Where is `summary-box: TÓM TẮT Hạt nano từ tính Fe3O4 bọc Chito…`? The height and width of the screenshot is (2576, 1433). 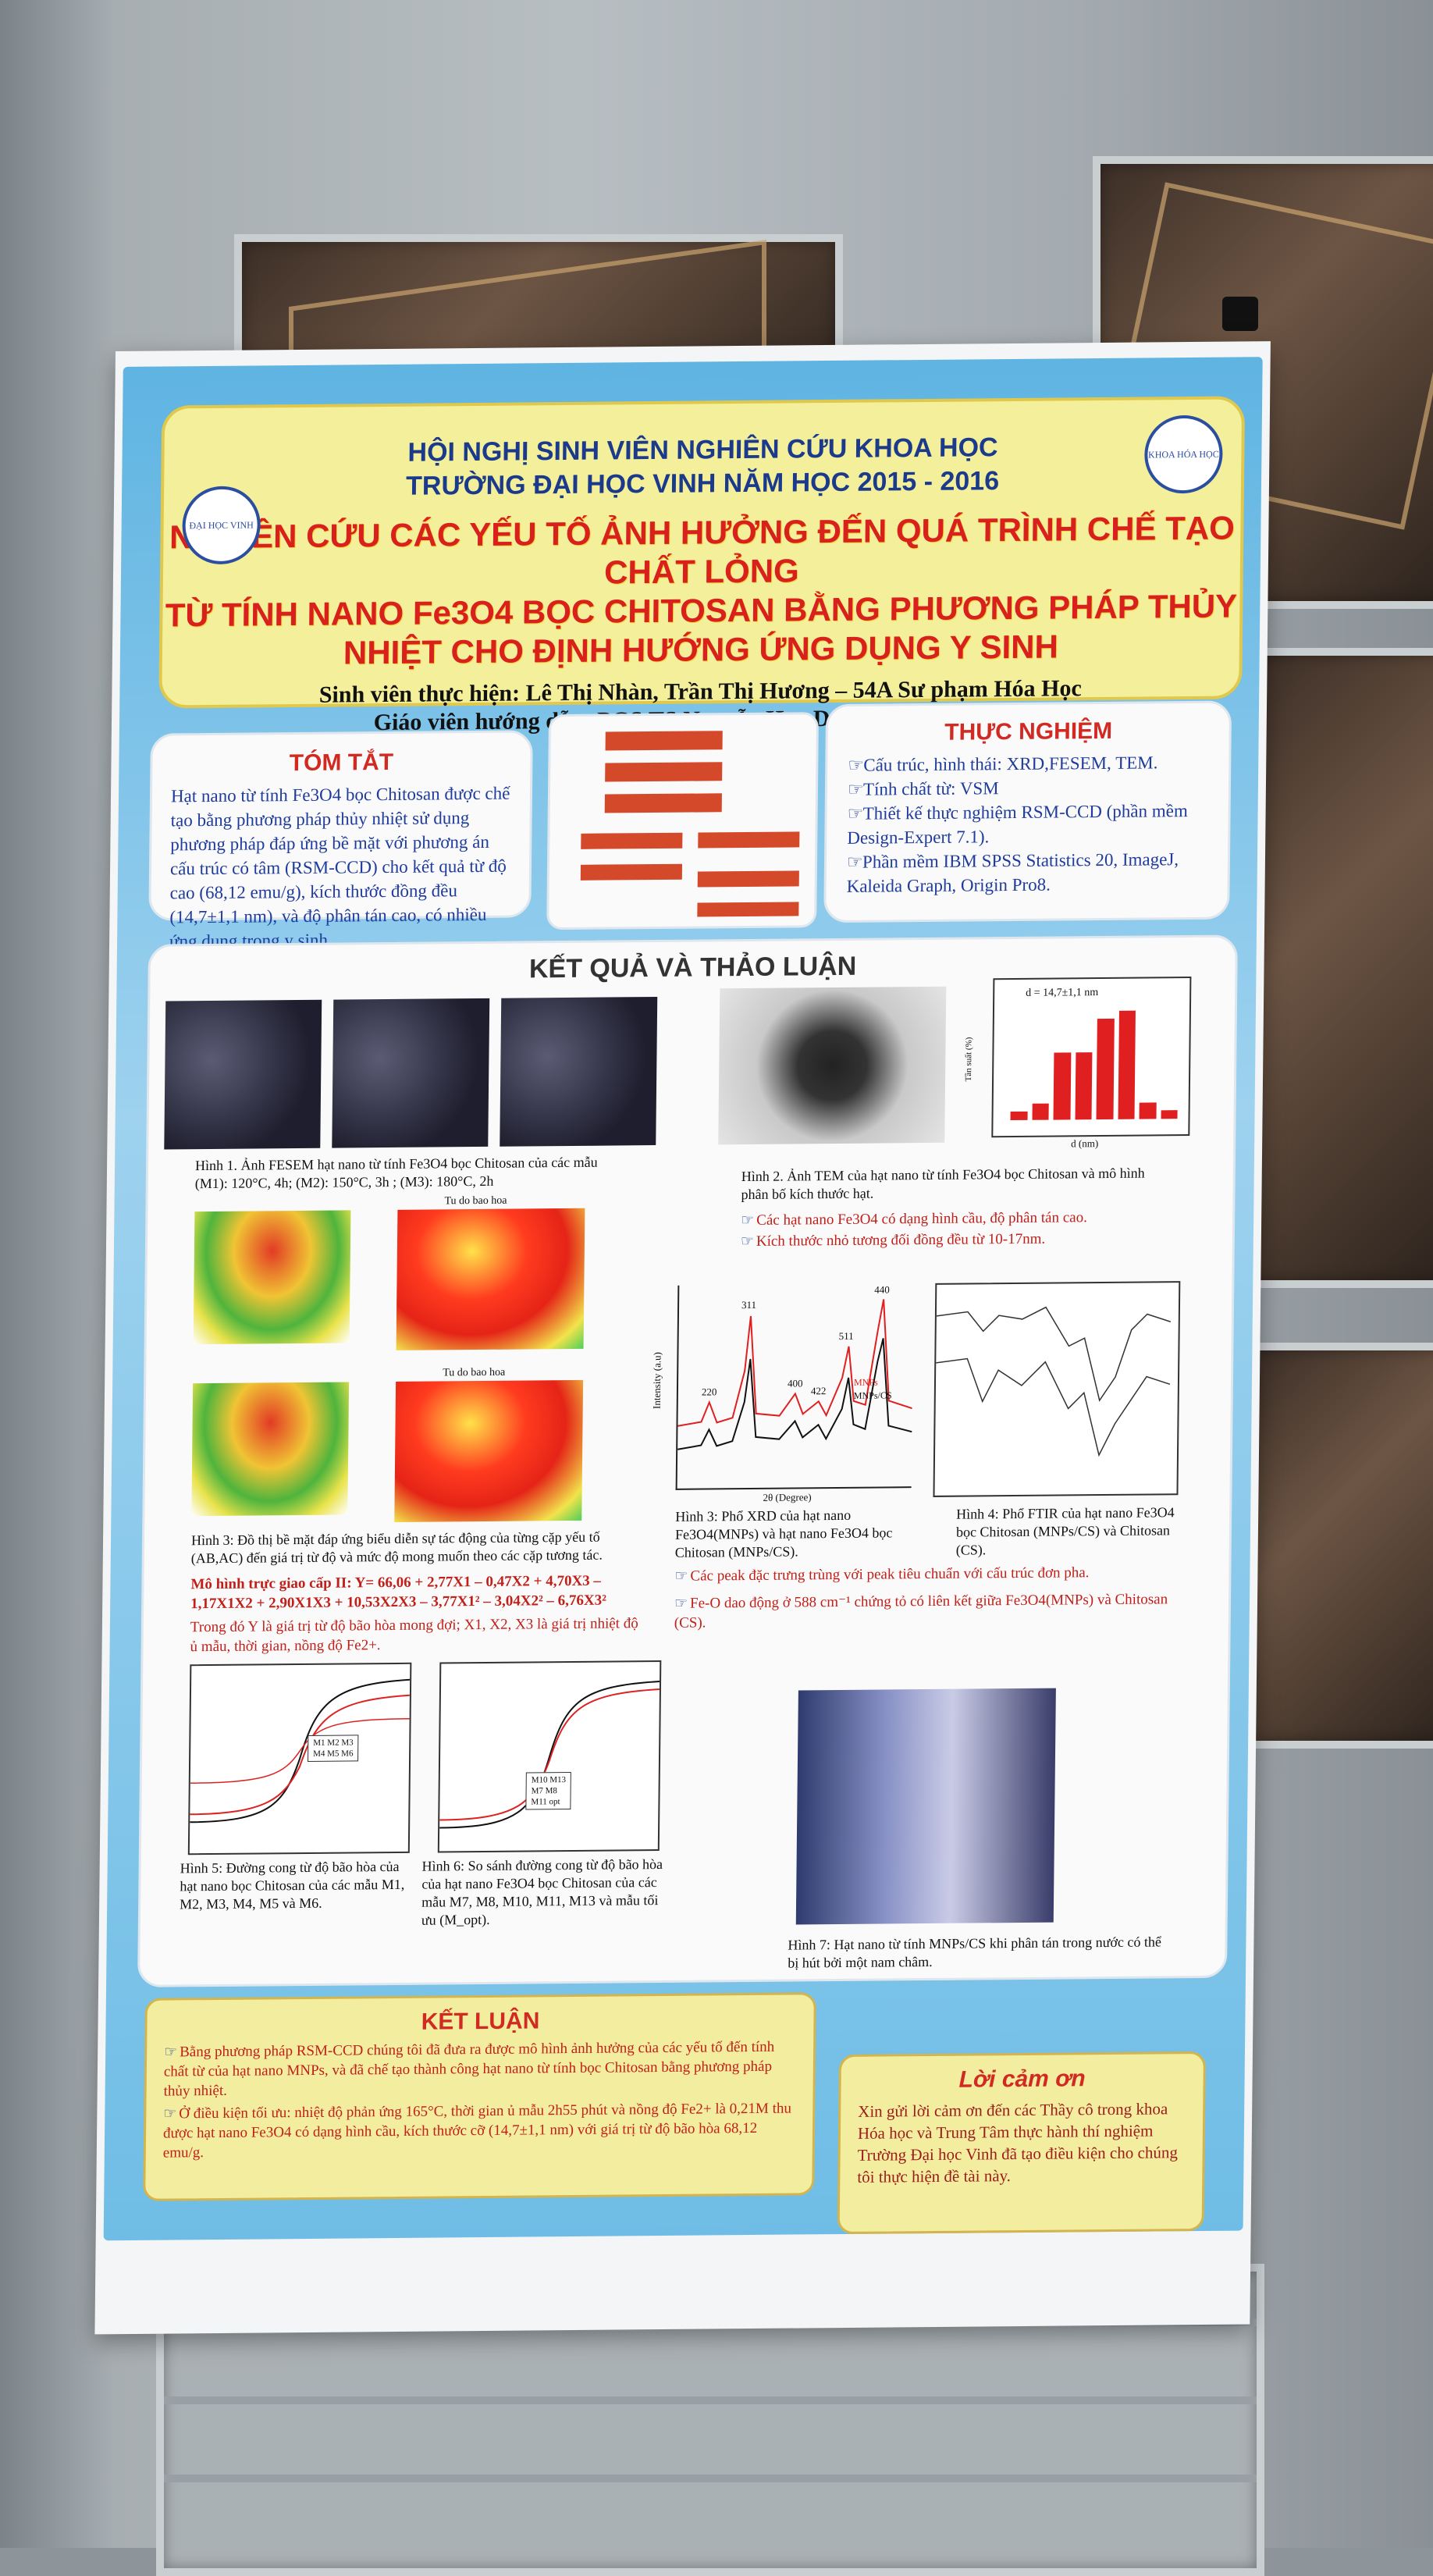
summary-box: TÓM TẮT Hạt nano từ tính Fe3O4 bọc Chito… is located at coordinates (340, 840).